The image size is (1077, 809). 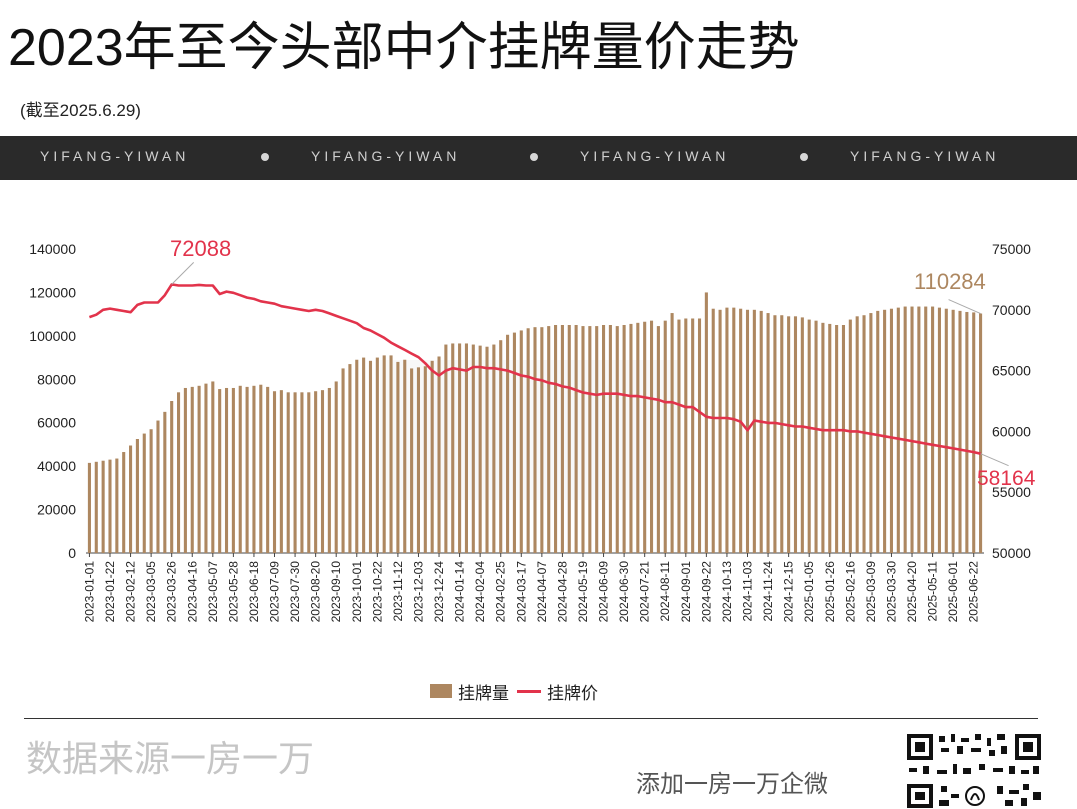 I want to click on y-left-tick-label: 80000, so click(x=56, y=379).